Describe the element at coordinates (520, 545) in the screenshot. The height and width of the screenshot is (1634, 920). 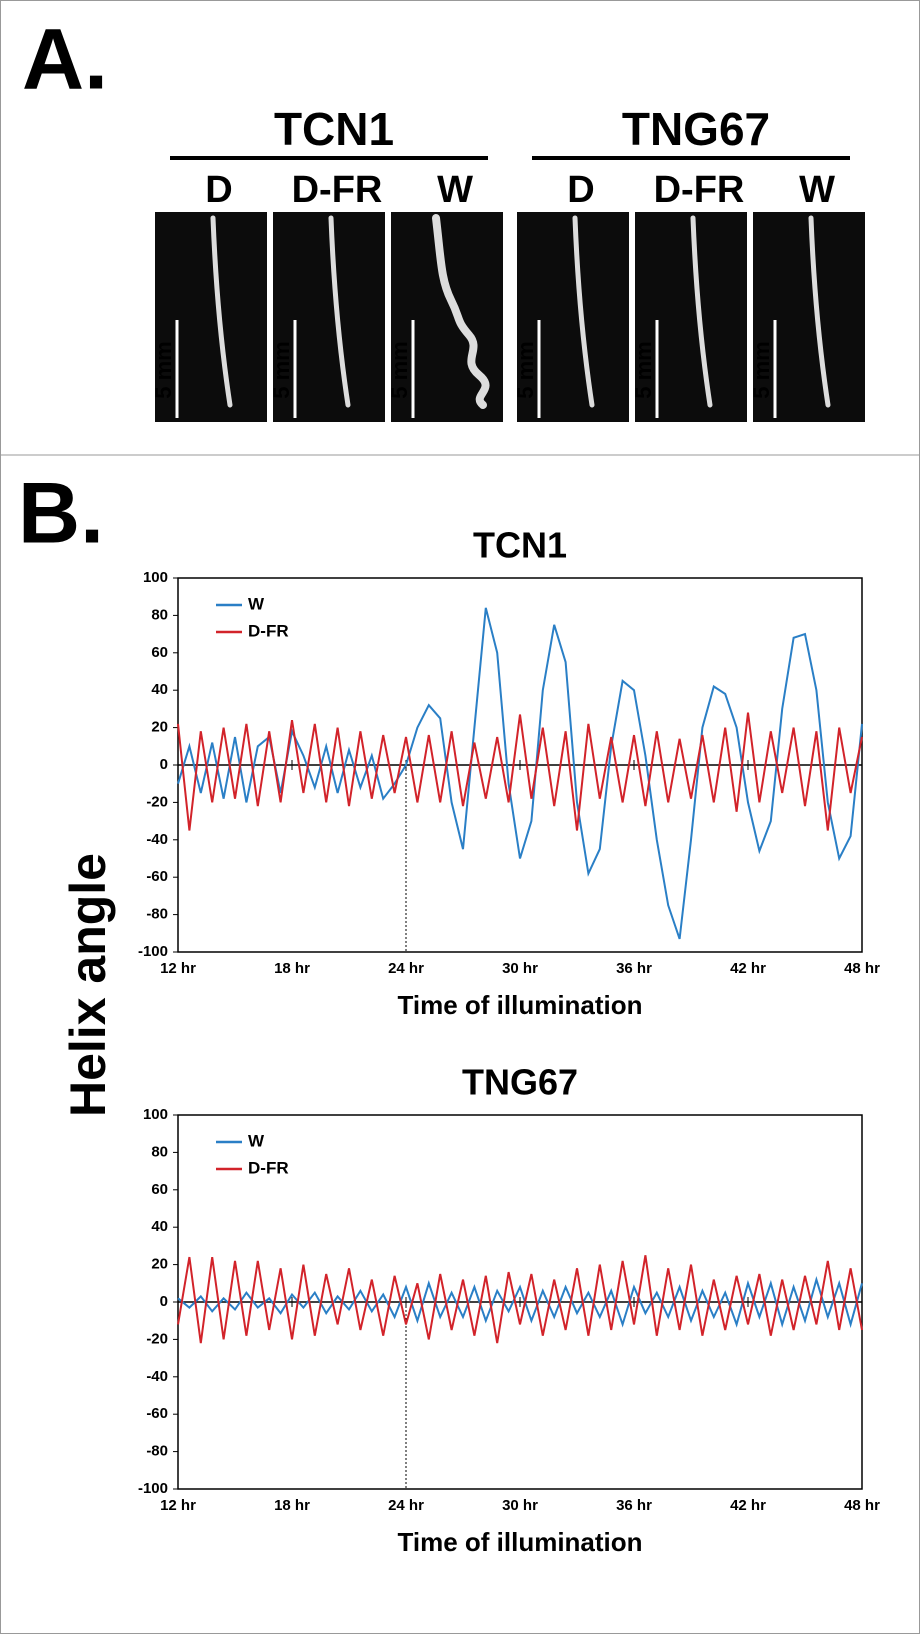
I see `chart-title: TCN1` at that location.